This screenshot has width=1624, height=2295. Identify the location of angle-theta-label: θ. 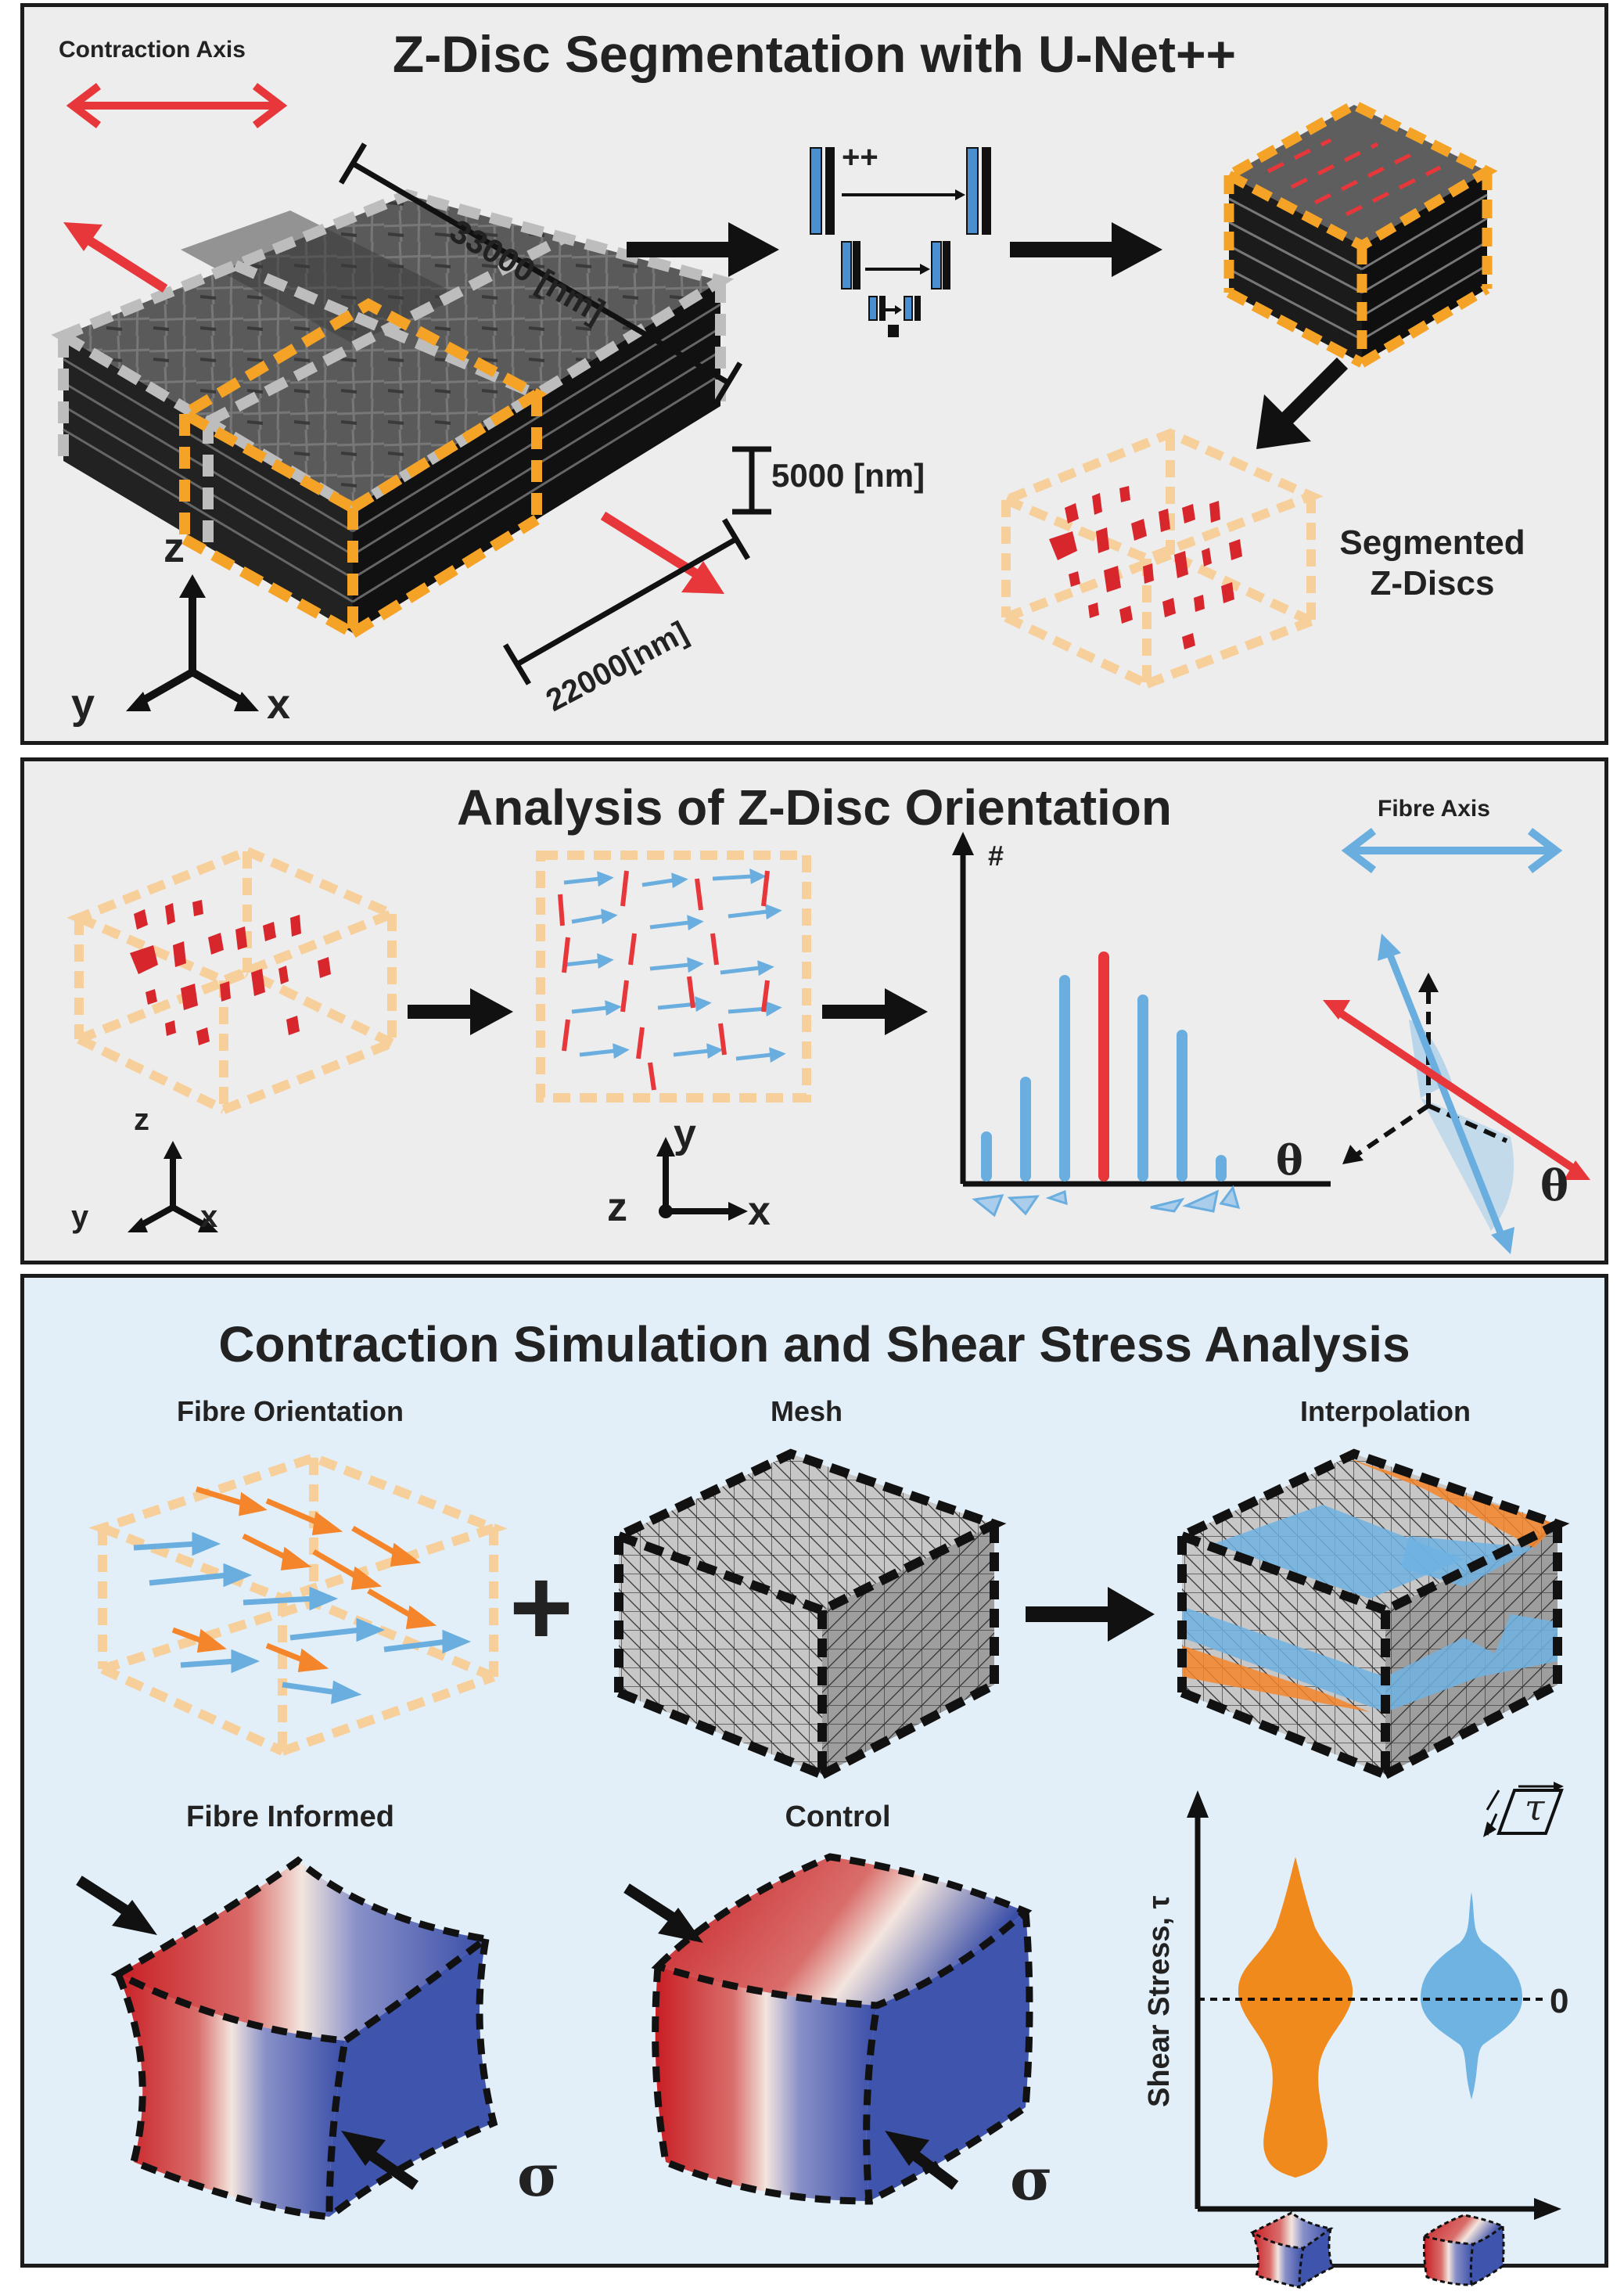
(1554, 1185).